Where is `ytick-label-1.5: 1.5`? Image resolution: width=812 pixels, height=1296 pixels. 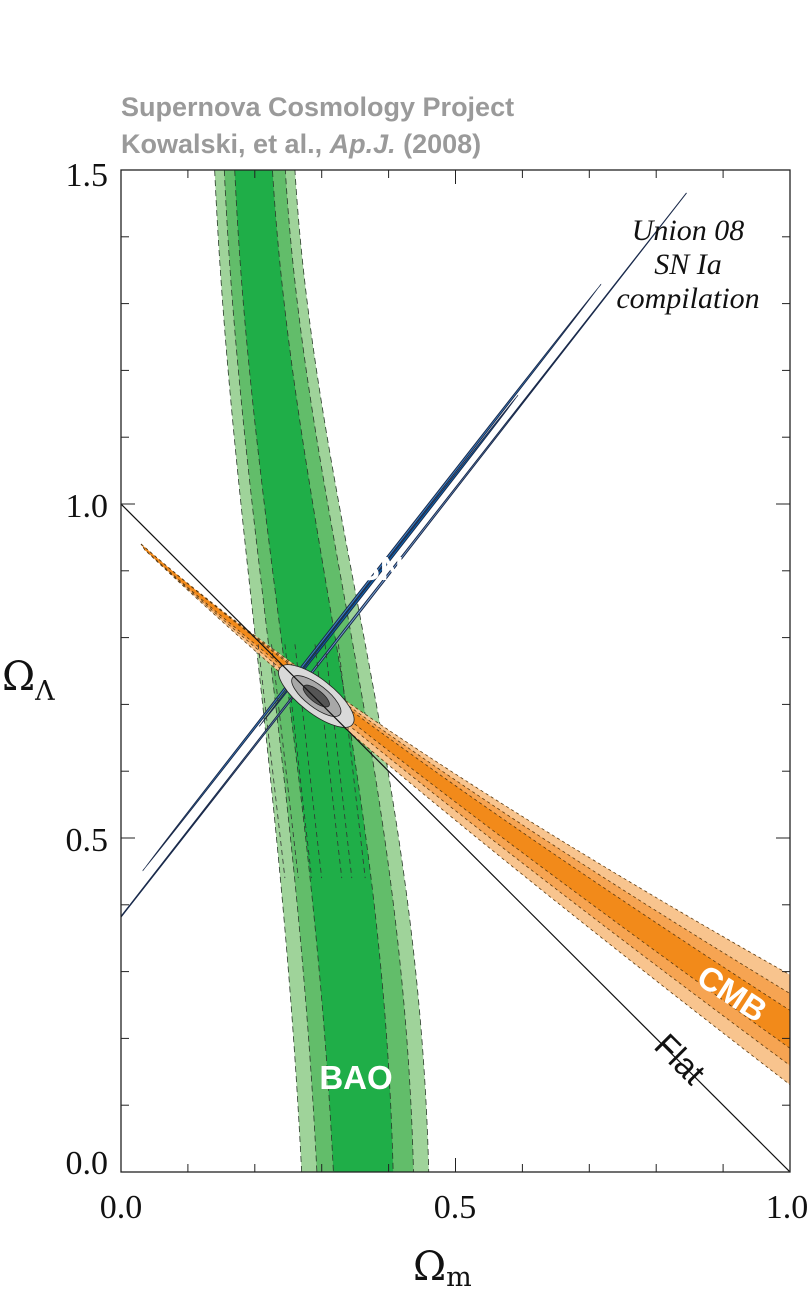 ytick-label-1.5: 1.5 is located at coordinates (87, 175).